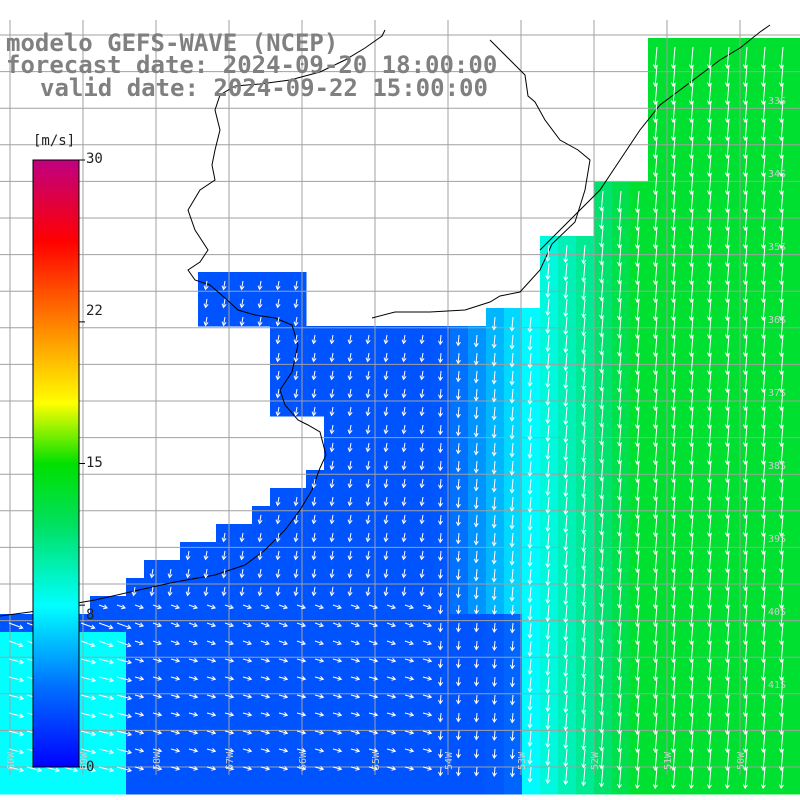 This screenshot has width=800, height=800. What do you see at coordinates (90, 615) in the screenshot?
I see `colorbar-tick-8: 8` at bounding box center [90, 615].